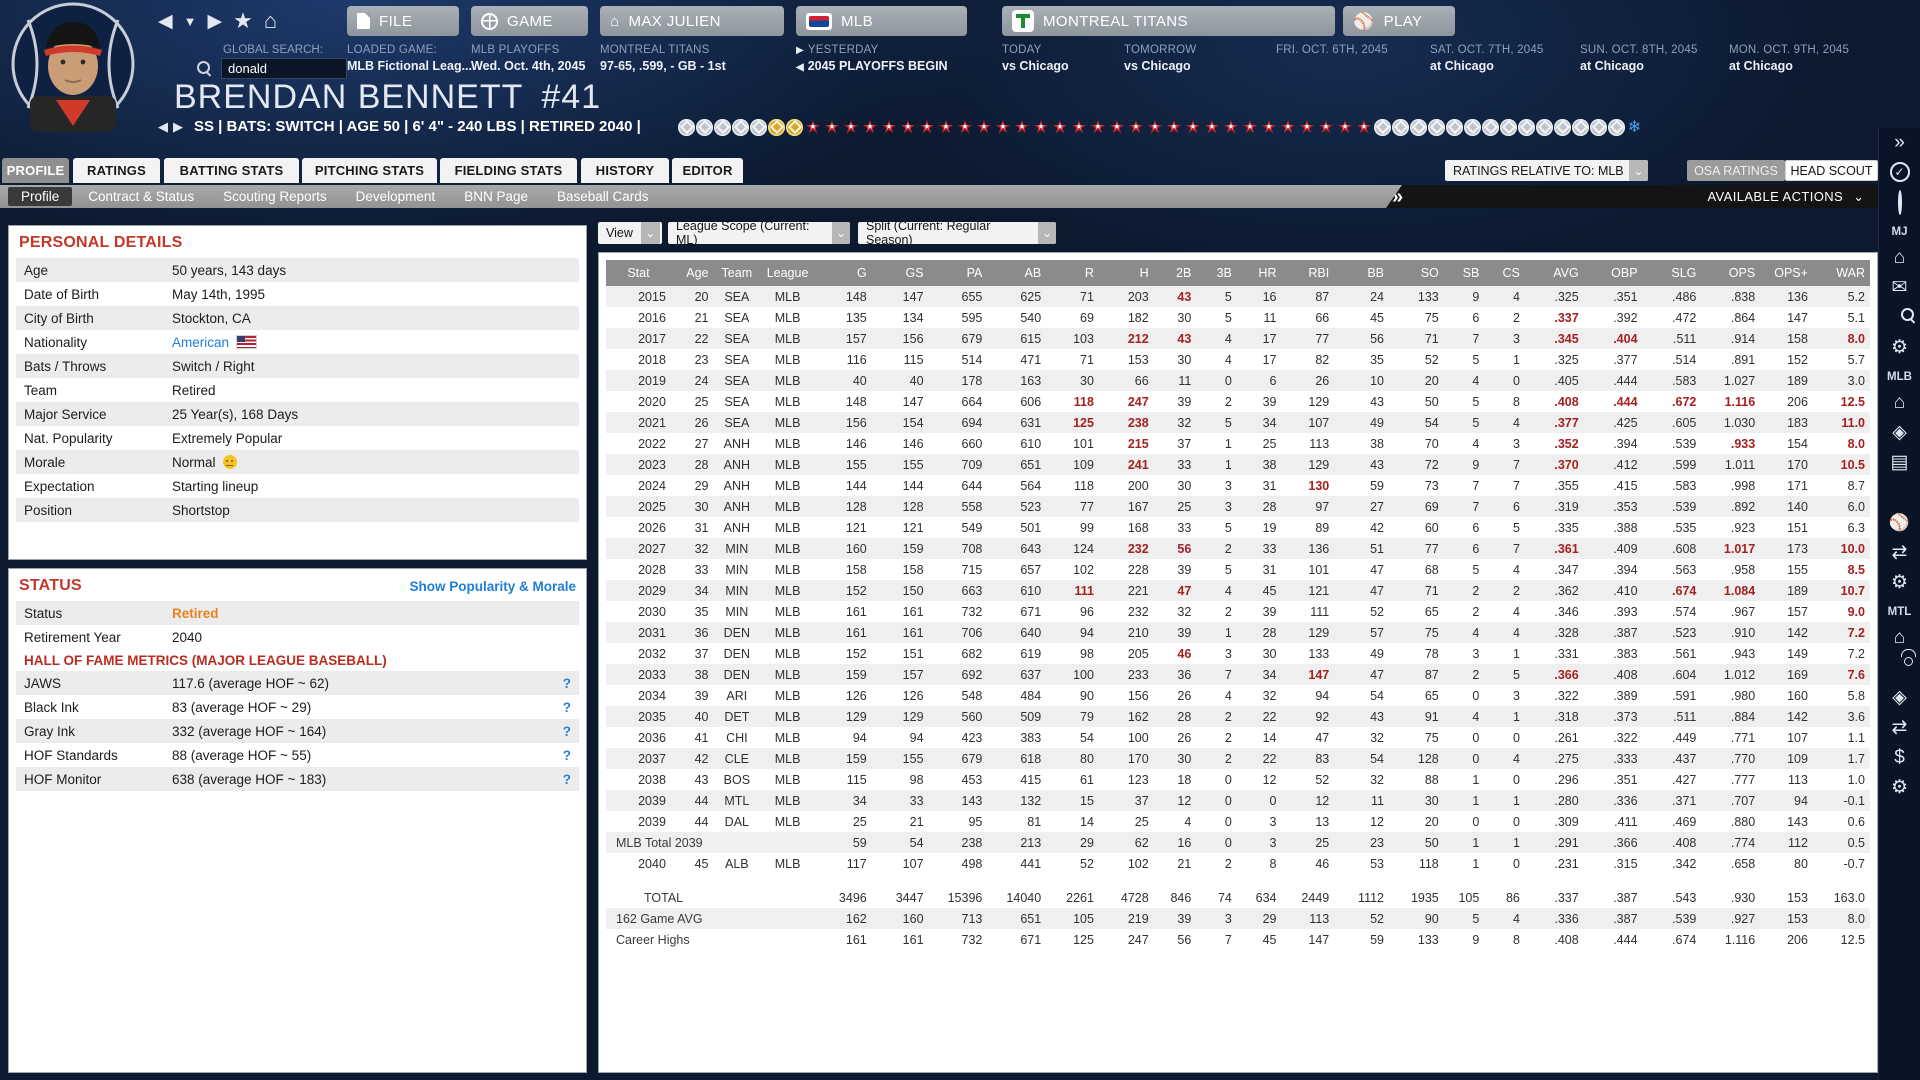 The width and height of the screenshot is (1920, 1080). Describe the element at coordinates (1361, 273) in the screenshot. I see `col-header-bb: BB` at that location.